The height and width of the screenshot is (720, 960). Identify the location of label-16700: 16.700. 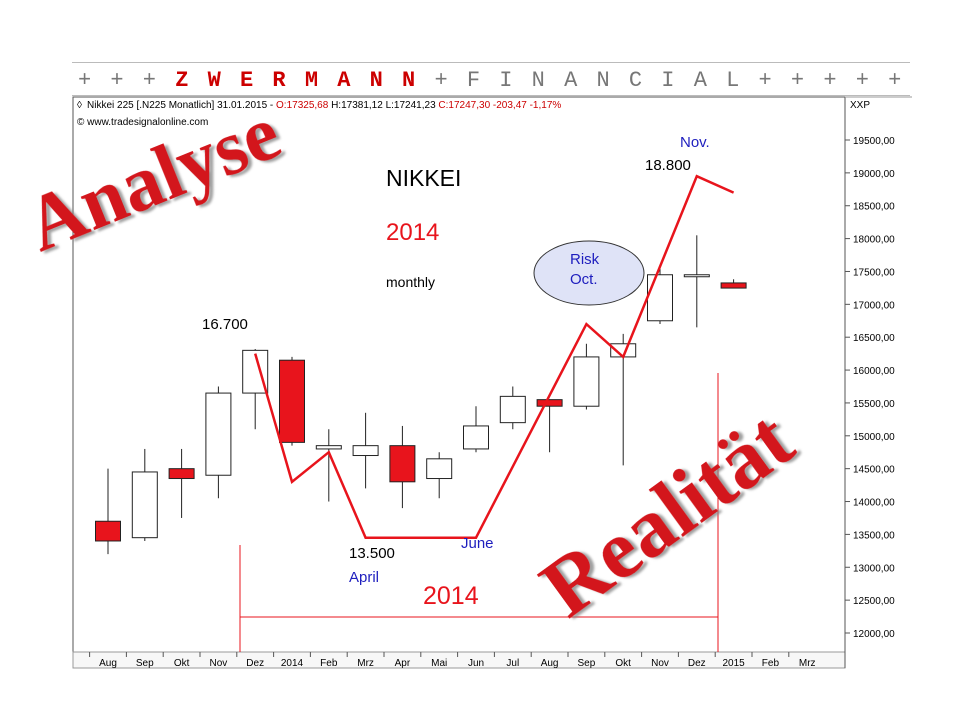
(225, 324).